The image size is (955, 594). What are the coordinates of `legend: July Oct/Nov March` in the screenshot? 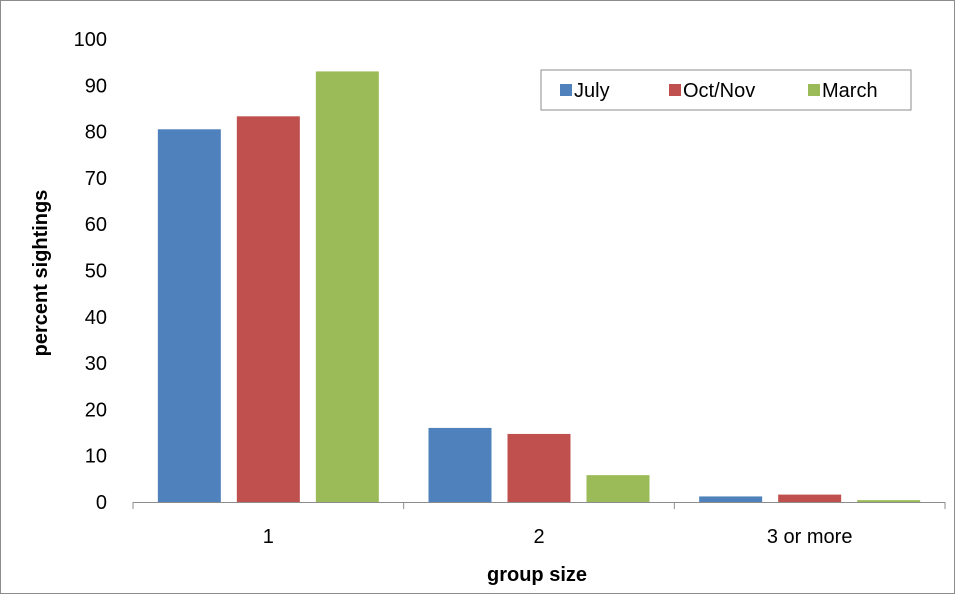 It's located at (726, 90).